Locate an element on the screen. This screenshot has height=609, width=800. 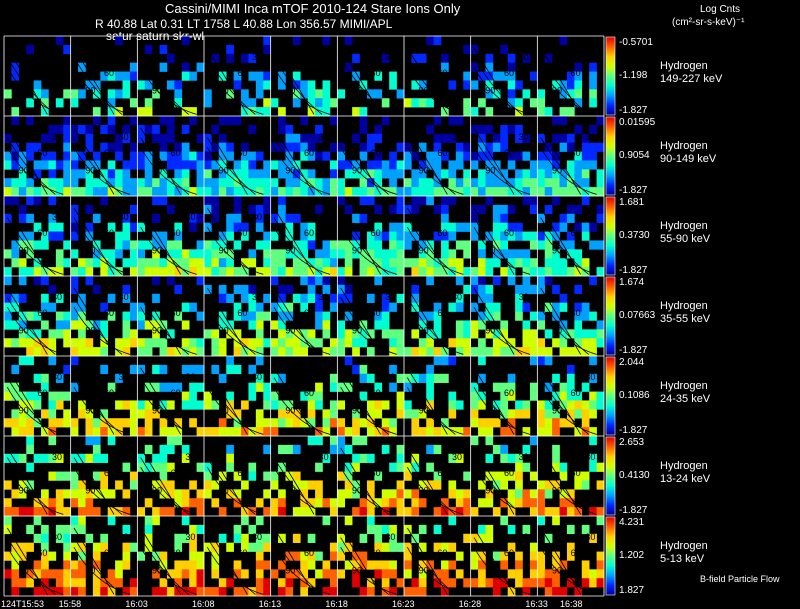
contour-label: 90 is located at coordinates (290, 491).